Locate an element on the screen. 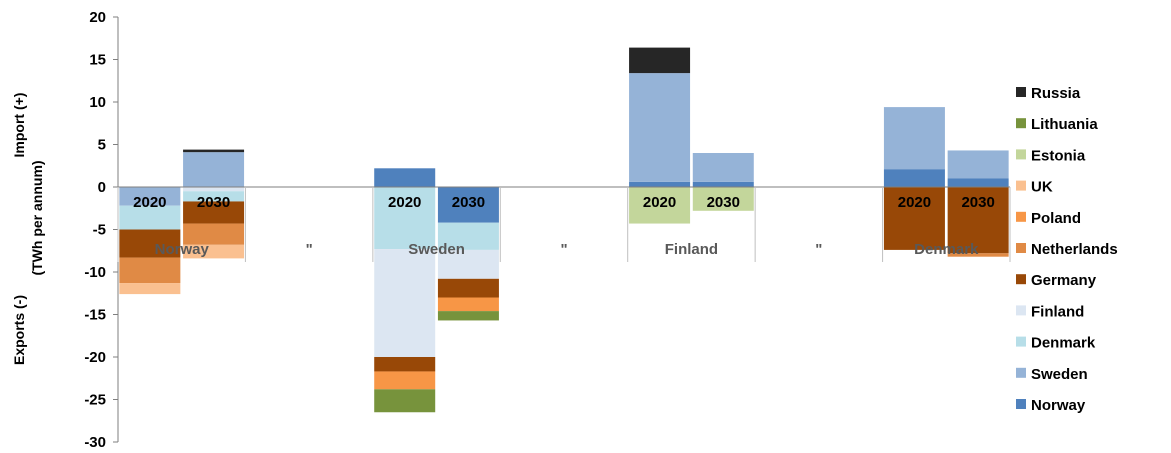  year-labels: 2020 2030 2020 2030 2020 2030 2020 2030 is located at coordinates (564, 202).